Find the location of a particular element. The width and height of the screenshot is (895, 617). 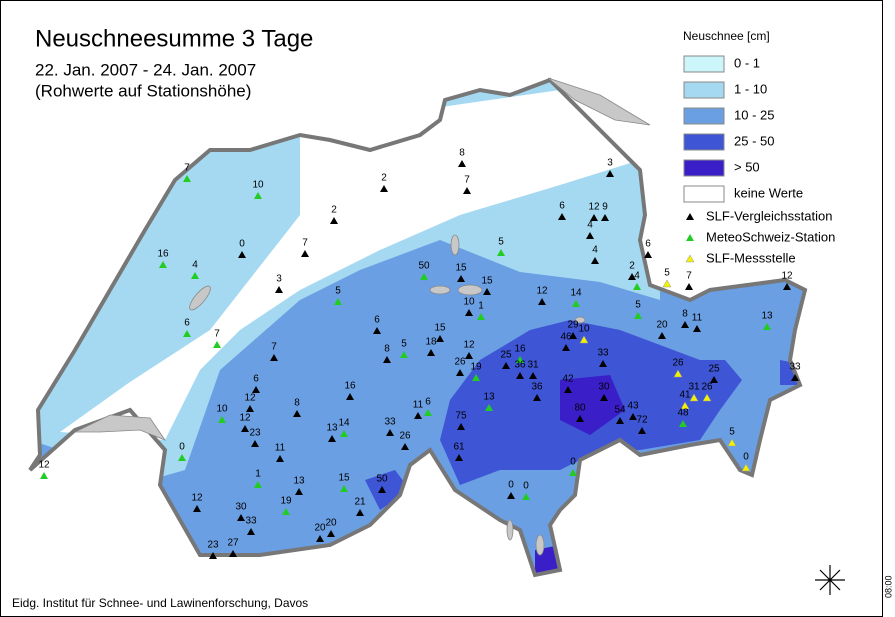

legend-title: Neuschnee [cm] is located at coordinates (726, 36).